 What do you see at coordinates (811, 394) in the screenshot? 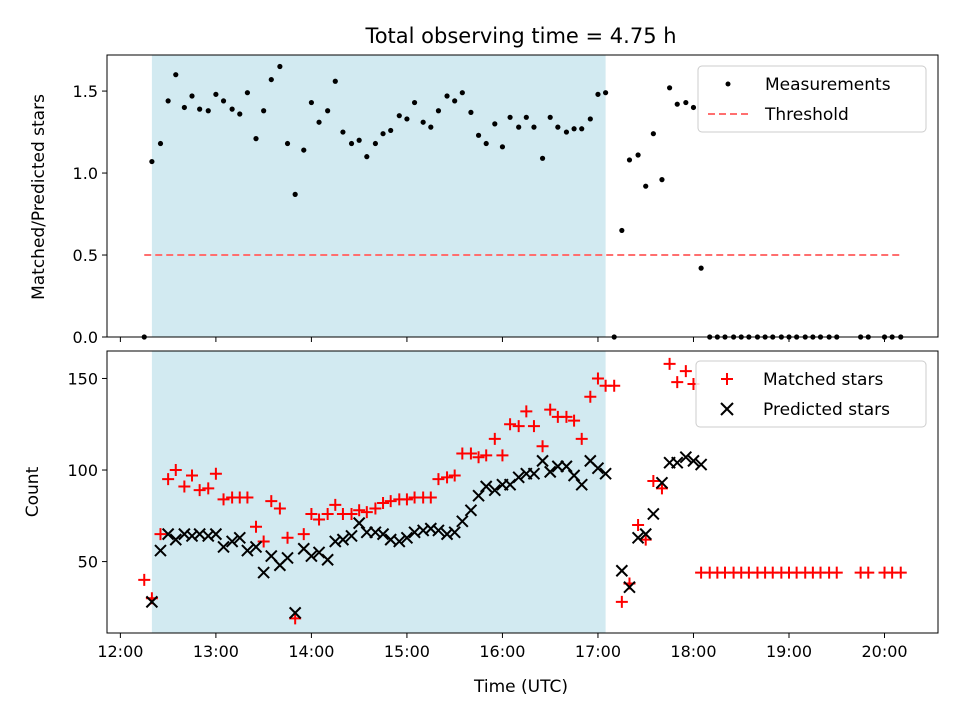
I see `bottom-legend-box` at bounding box center [811, 394].